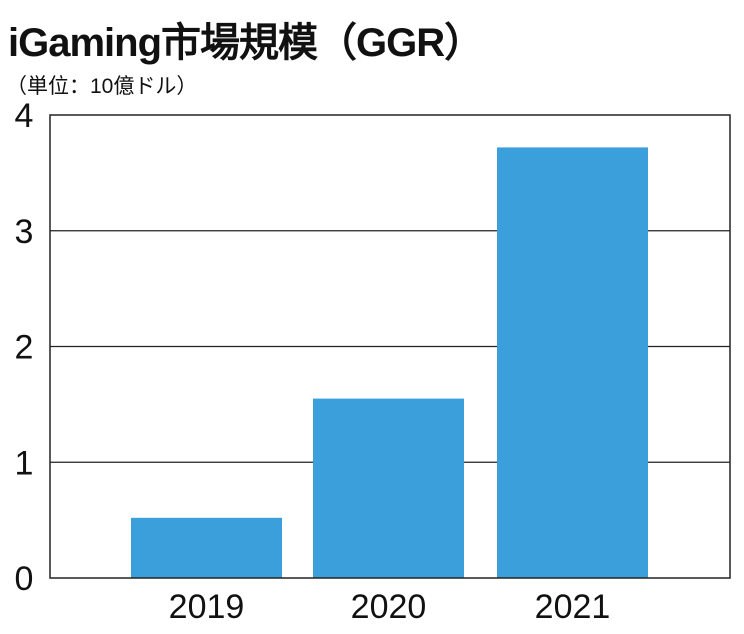  I want to click on chart-title: iGaming市場規模（GGR）, so click(246, 43).